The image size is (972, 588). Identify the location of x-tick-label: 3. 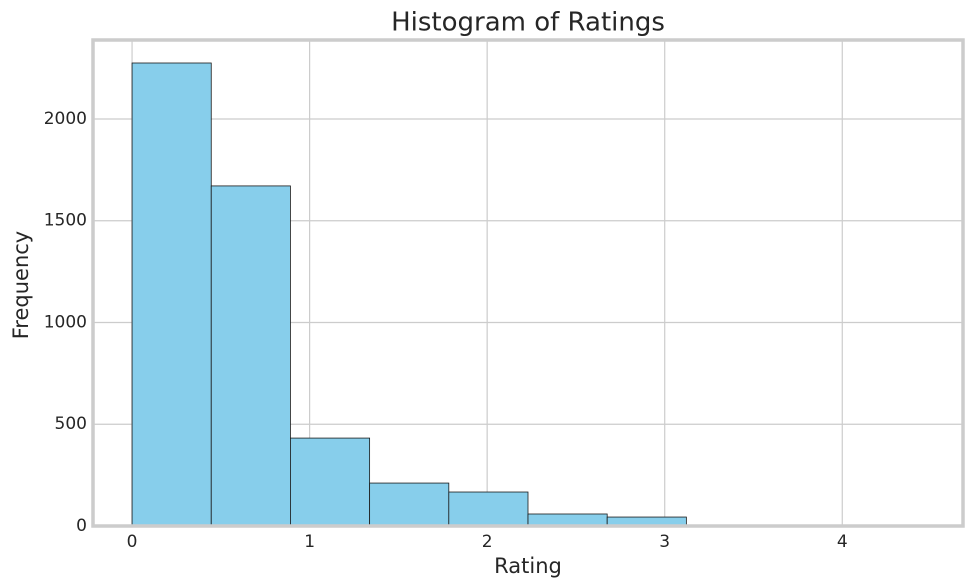
(664, 542).